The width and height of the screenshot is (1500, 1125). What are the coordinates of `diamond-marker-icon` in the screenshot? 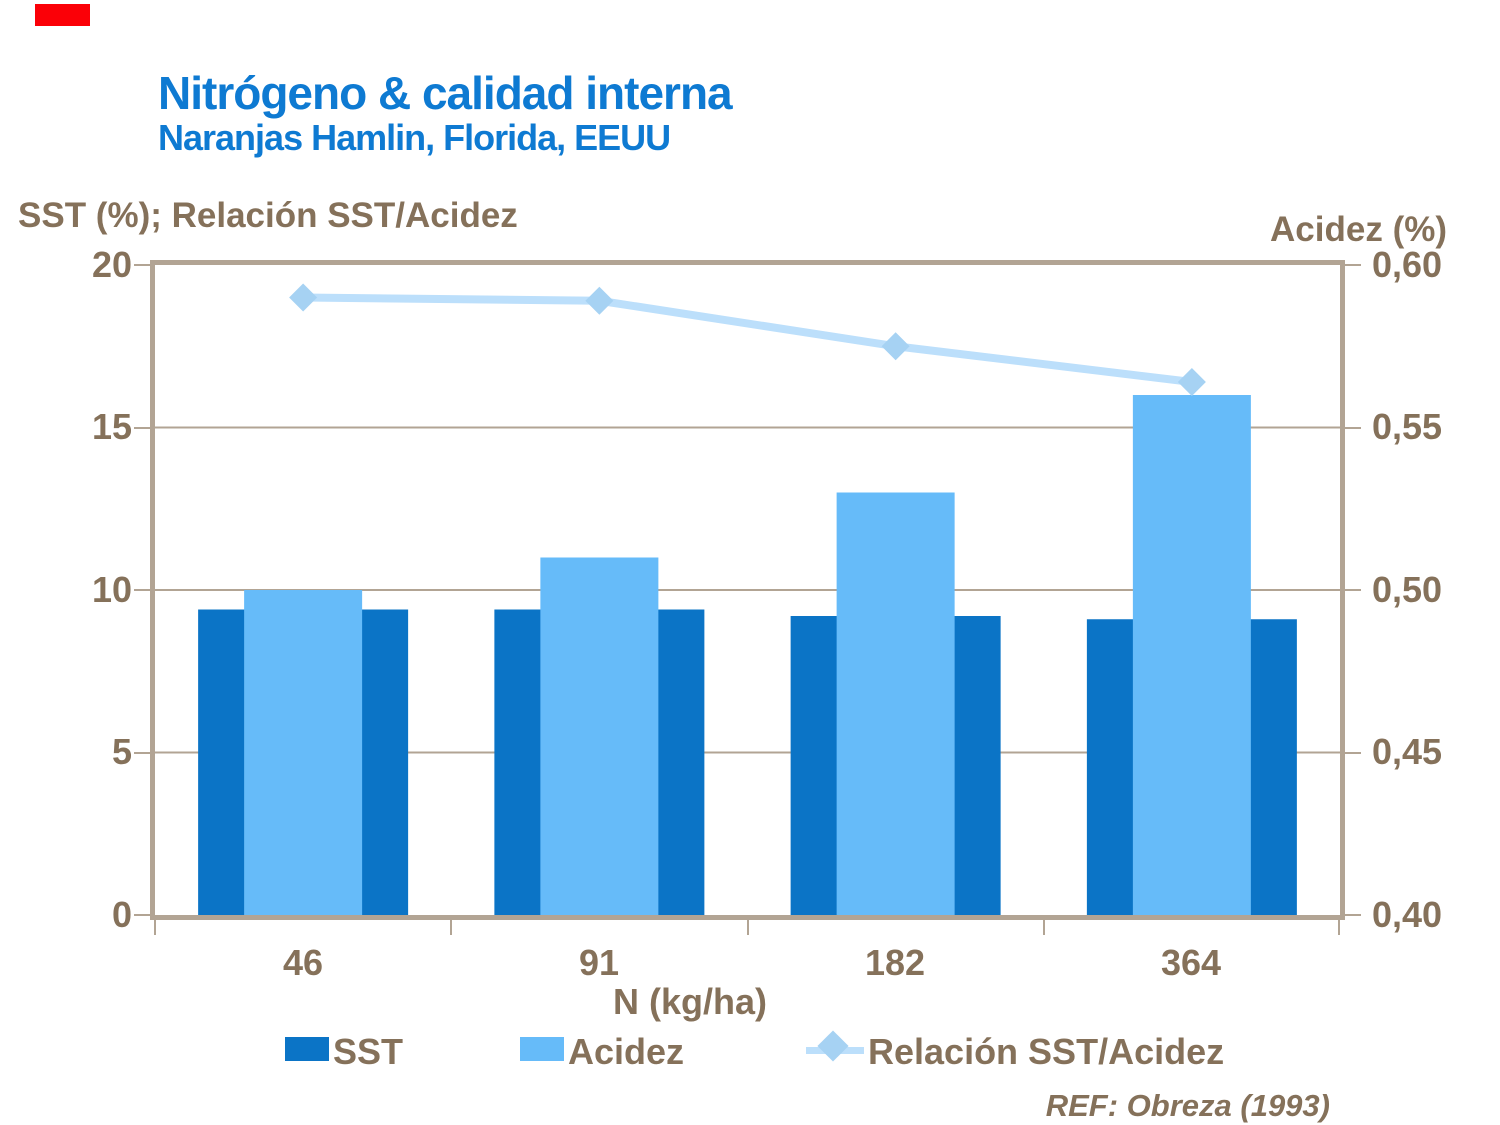 It's located at (833, 1046).